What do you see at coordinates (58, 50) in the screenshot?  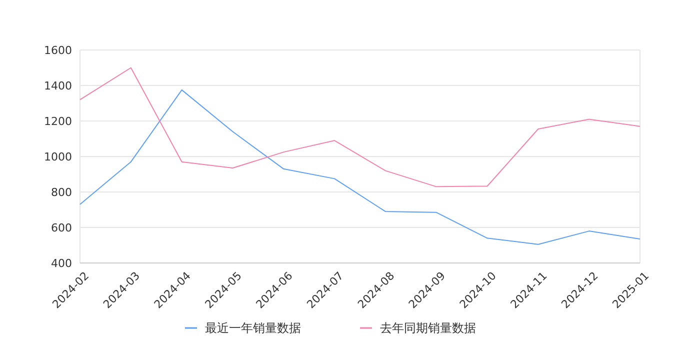 I see `y-tick-label: 1600` at bounding box center [58, 50].